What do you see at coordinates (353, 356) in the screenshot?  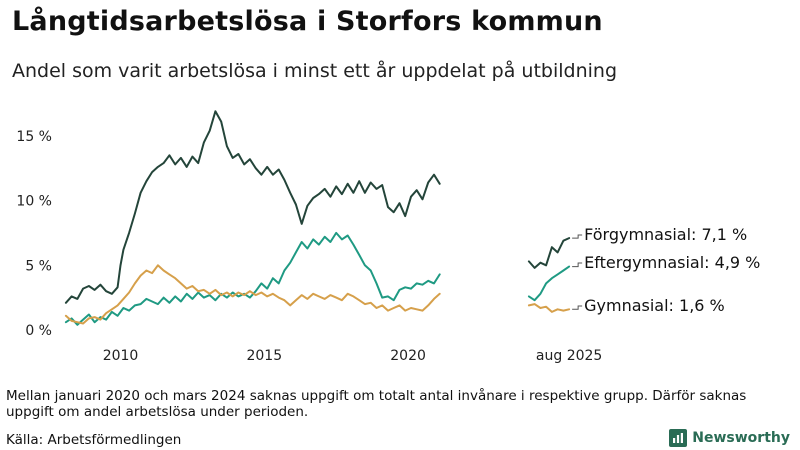 I see `x-axis: 2010 2015 2020 aug 2025` at bounding box center [353, 356].